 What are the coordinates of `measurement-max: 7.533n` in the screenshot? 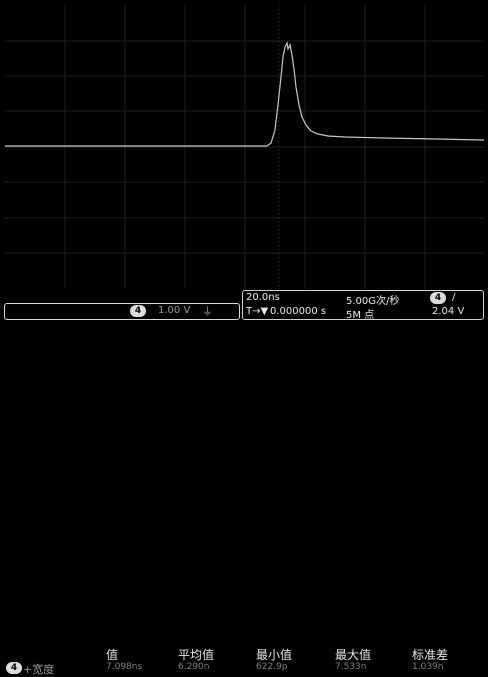 It's located at (351, 667).